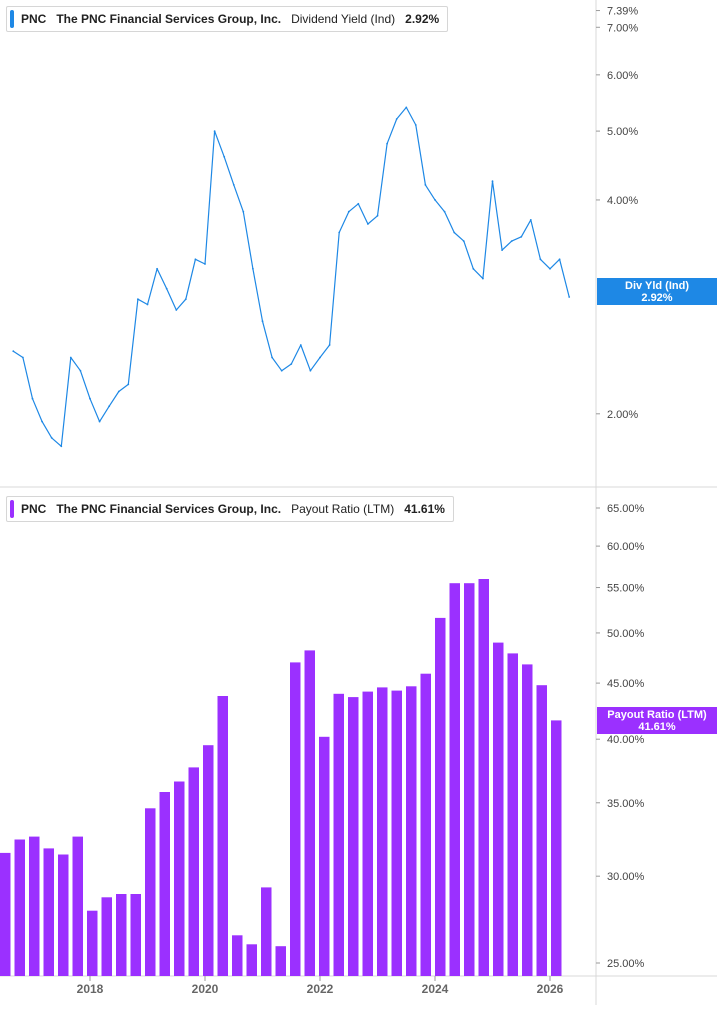 This screenshot has width=717, height=1010. I want to click on legend-value: 41.61%, so click(424, 509).